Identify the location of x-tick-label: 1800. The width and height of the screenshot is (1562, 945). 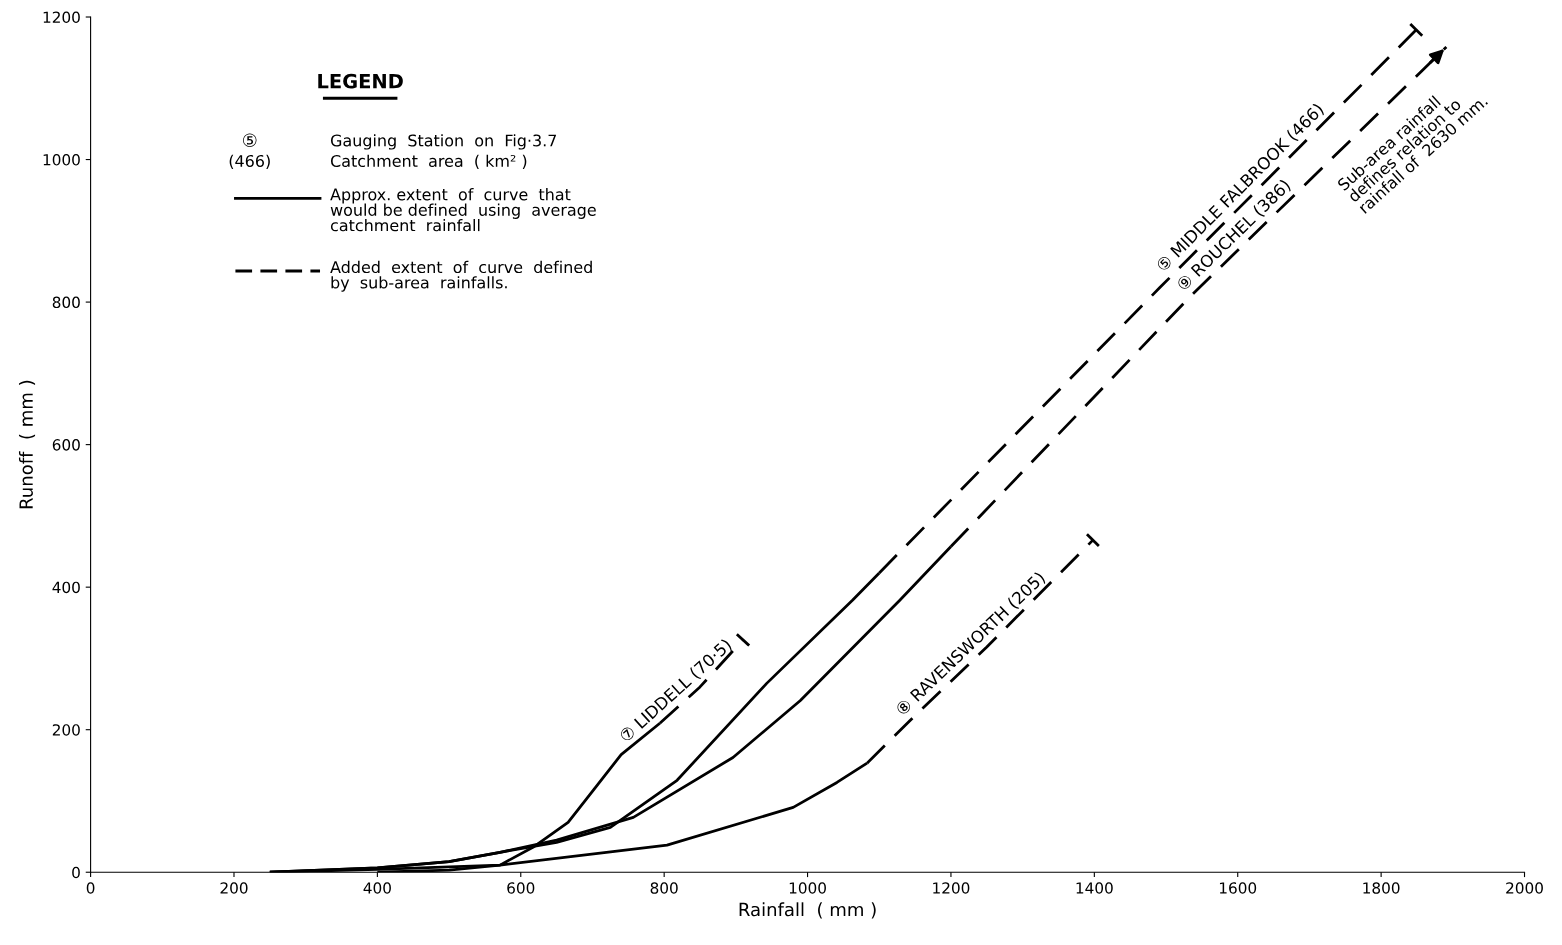
(1381, 888).